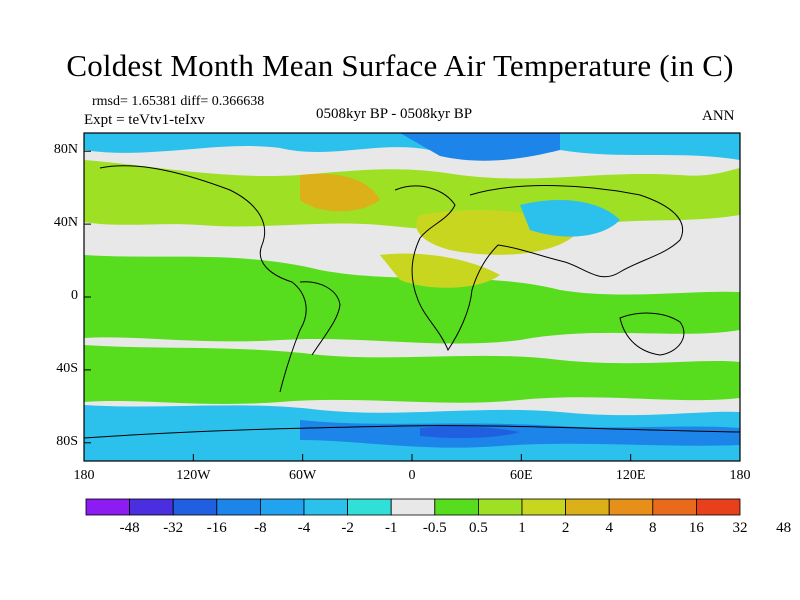  What do you see at coordinates (609, 528) in the screenshot?
I see `colorbar-level-label: 4` at bounding box center [609, 528].